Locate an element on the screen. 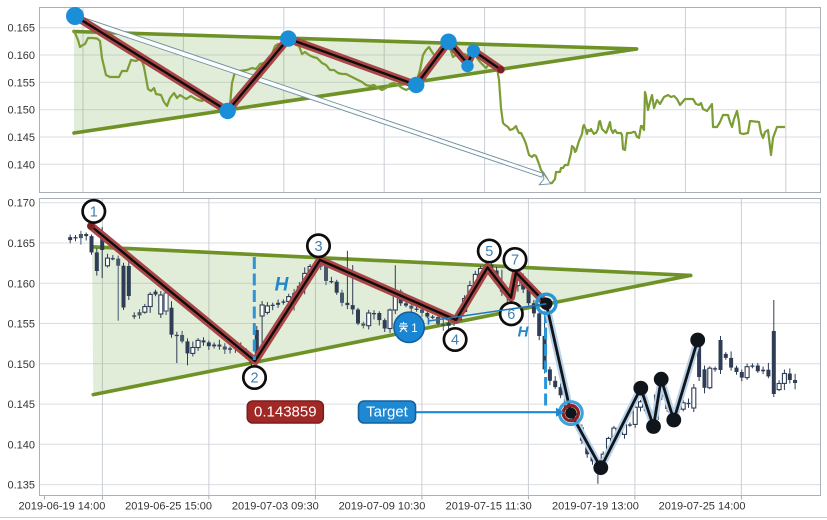 Image resolution: width=827 pixels, height=520 pixels. svg-text: 0.135 is located at coordinates (21, 486).